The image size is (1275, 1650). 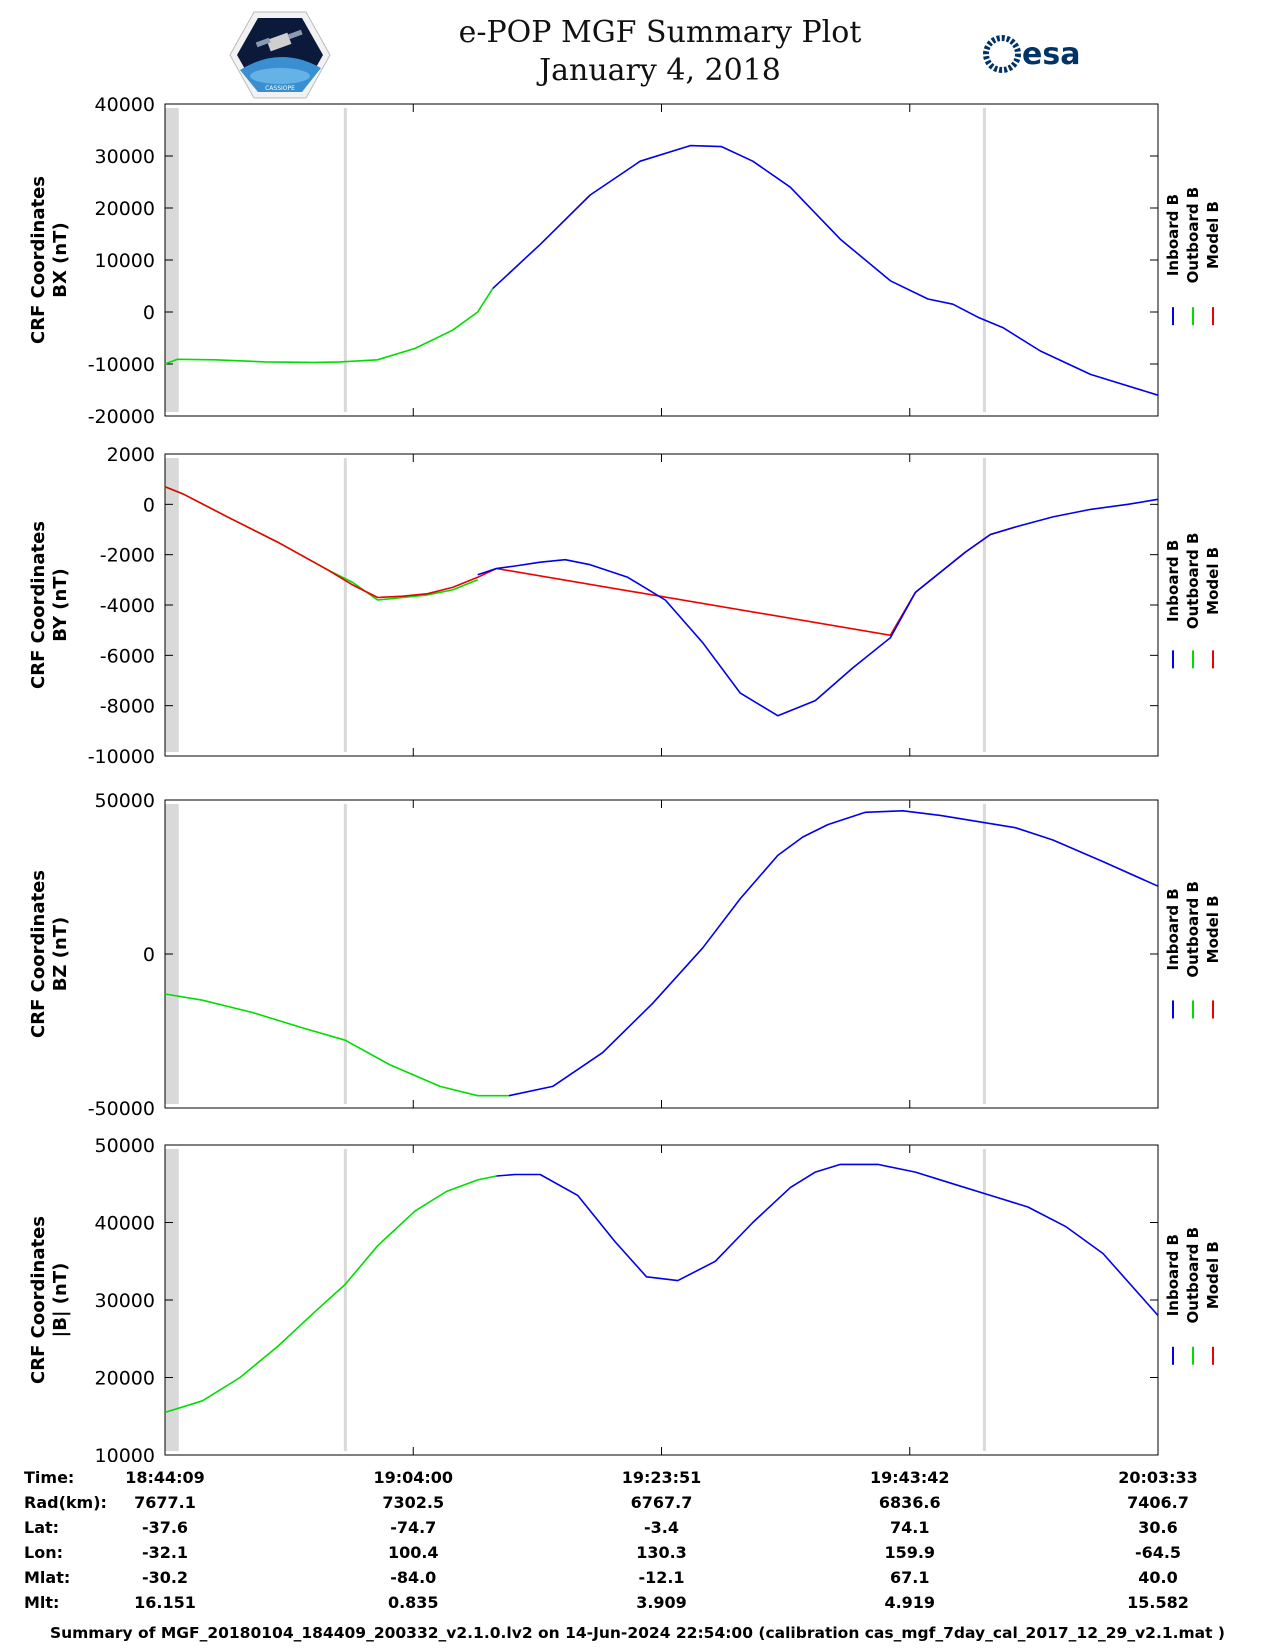 I want to click on y-tick-label: -8000, so click(x=127, y=707).